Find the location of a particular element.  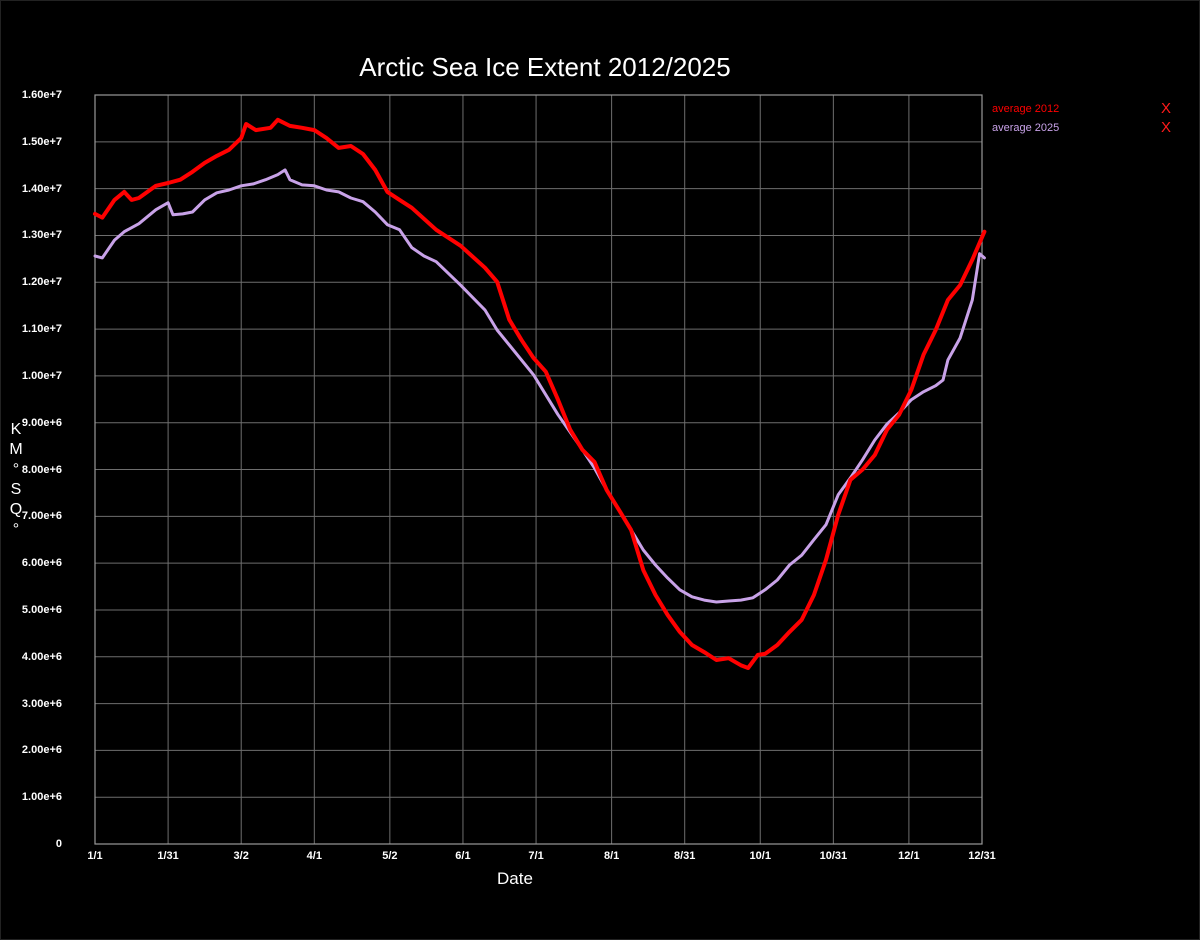

x-tick-label: 8/1 is located at coordinates (611, 856).